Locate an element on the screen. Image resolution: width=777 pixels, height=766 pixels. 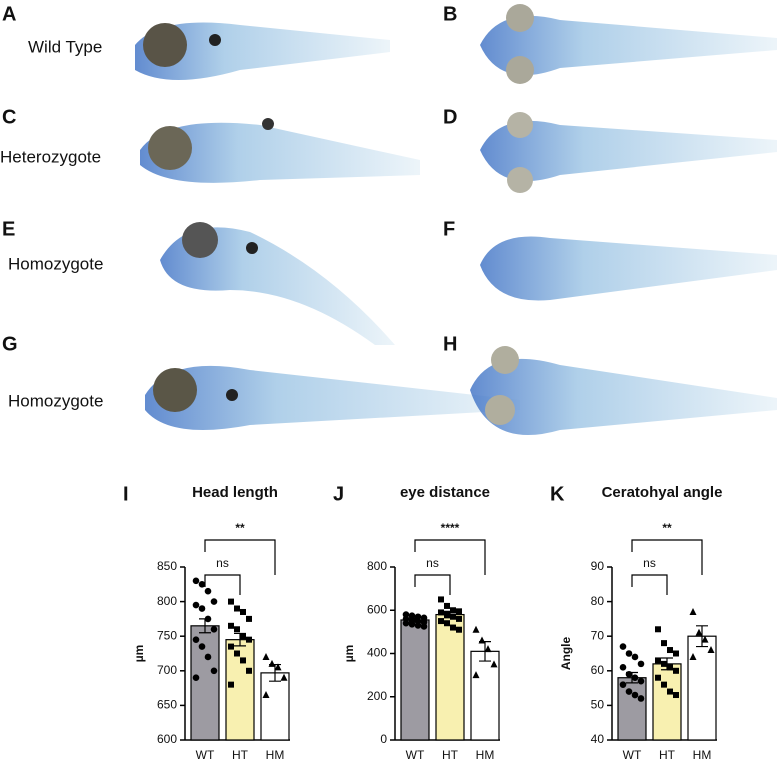
panel-letter: J is located at coordinates (338, 494).